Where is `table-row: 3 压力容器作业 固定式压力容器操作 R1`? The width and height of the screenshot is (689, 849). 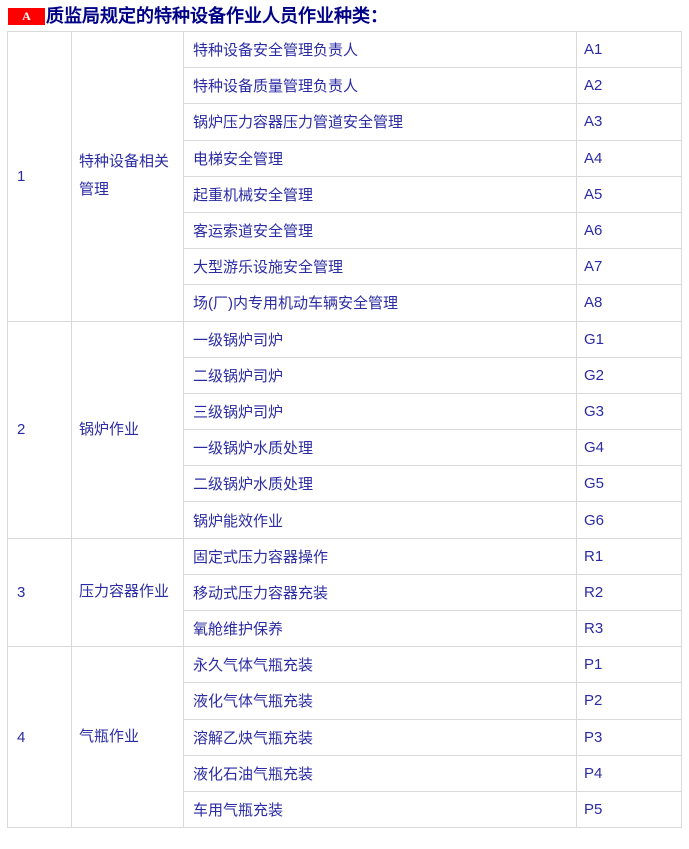 table-row: 3 压力容器作业 固定式压力容器操作 R1 is located at coordinates (344, 592).